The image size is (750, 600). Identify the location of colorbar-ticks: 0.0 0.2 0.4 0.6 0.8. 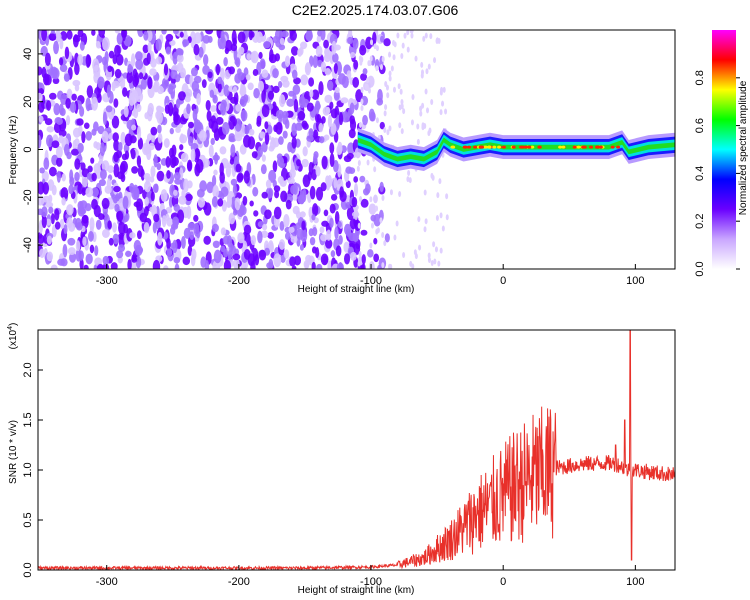
(717, 173).